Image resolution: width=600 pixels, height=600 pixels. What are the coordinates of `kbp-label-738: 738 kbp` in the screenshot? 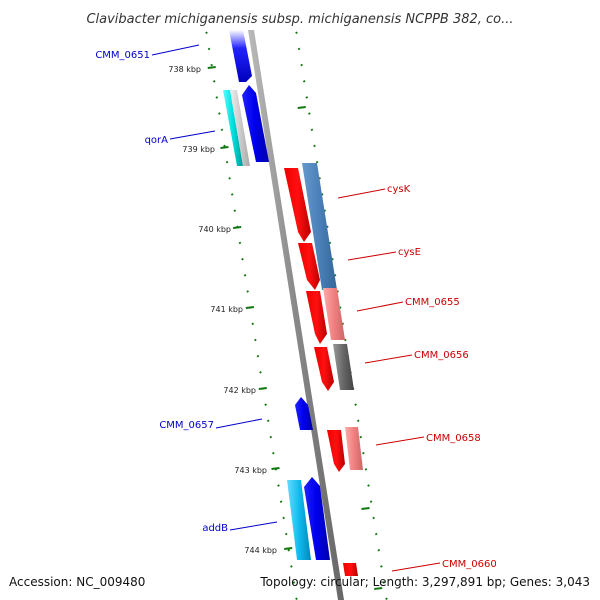 It's located at (184, 69).